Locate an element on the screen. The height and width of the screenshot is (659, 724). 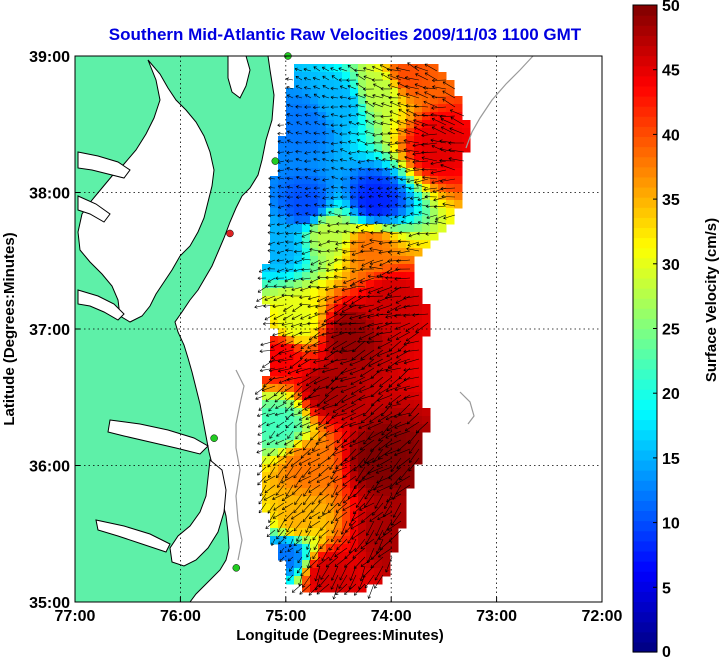
colorbar-tick-label: 50 is located at coordinates (671, 7).